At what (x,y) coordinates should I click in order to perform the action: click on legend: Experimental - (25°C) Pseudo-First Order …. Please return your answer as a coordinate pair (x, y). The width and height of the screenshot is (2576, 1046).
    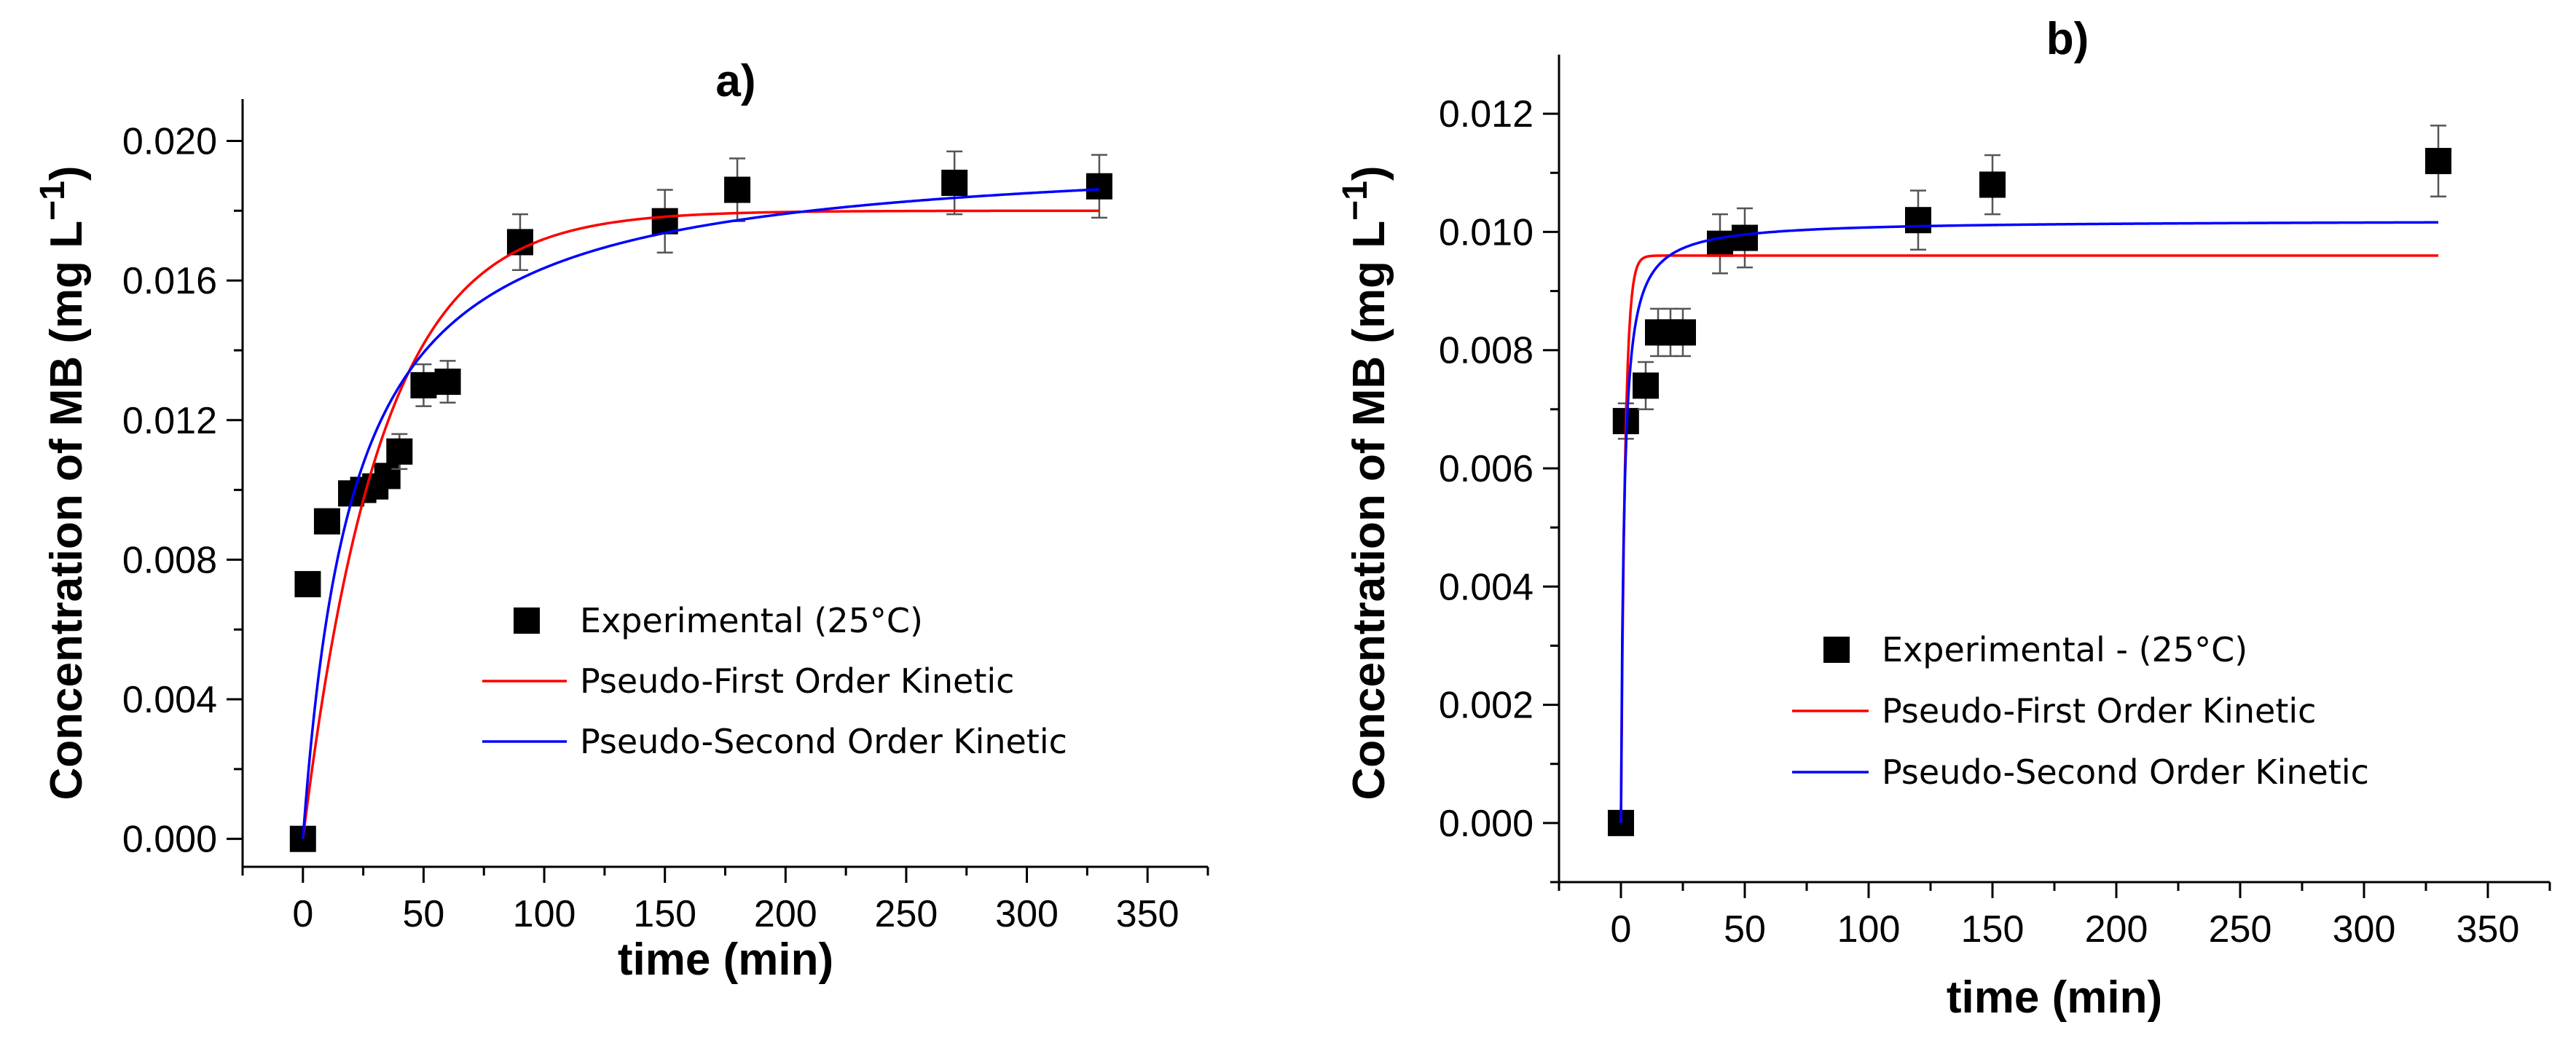
    Looking at the image, I should click on (2080, 711).